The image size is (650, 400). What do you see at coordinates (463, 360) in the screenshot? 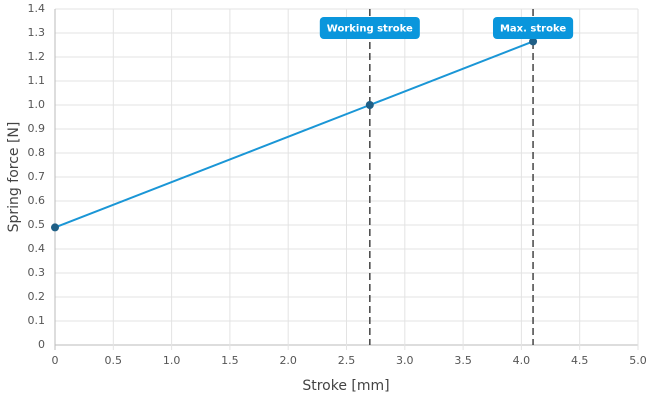
I see `x-tick-label: 3.5` at bounding box center [463, 360].